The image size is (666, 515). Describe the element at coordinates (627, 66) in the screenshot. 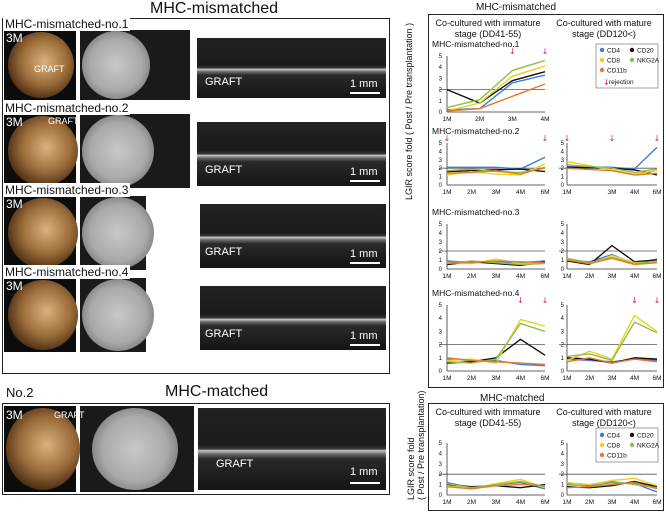

I see `legend-box` at that location.